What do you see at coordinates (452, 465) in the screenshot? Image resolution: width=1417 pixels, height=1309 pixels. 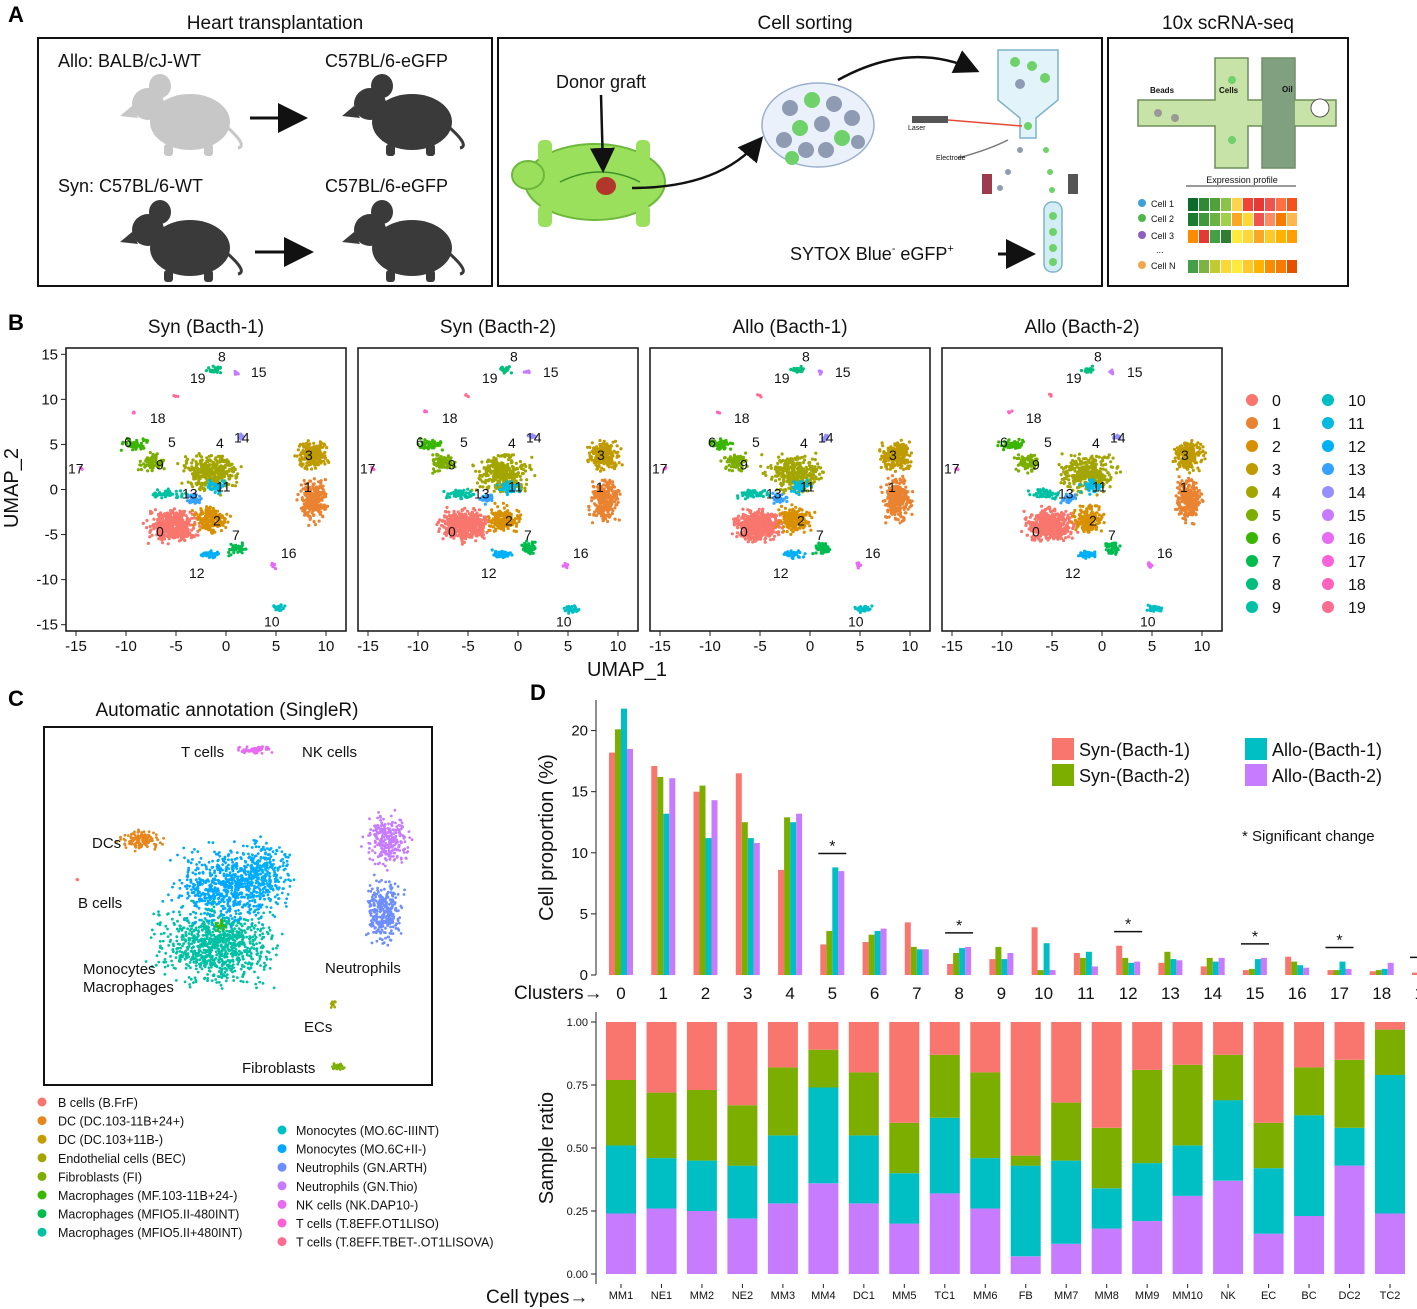 I see `cluster-number-label: 9` at bounding box center [452, 465].